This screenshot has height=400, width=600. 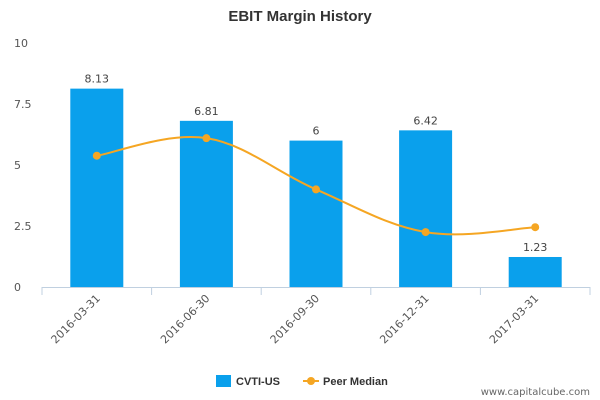 What do you see at coordinates (311, 381) in the screenshot?
I see `legend-marker` at bounding box center [311, 381].